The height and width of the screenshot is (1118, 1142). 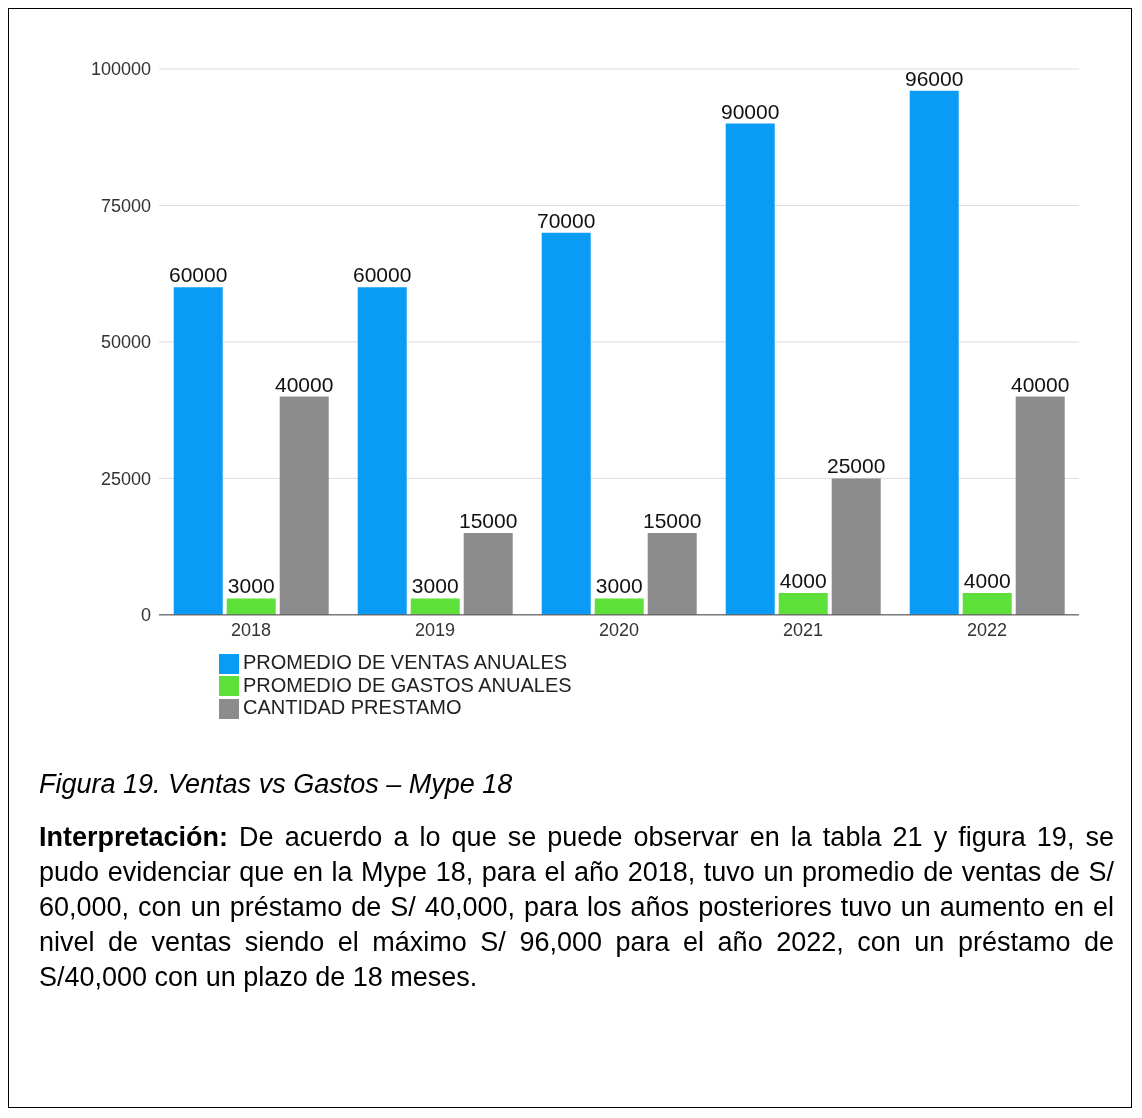 What do you see at coordinates (125, 342) in the screenshot?
I see `y-tick-label: 50000` at bounding box center [125, 342].